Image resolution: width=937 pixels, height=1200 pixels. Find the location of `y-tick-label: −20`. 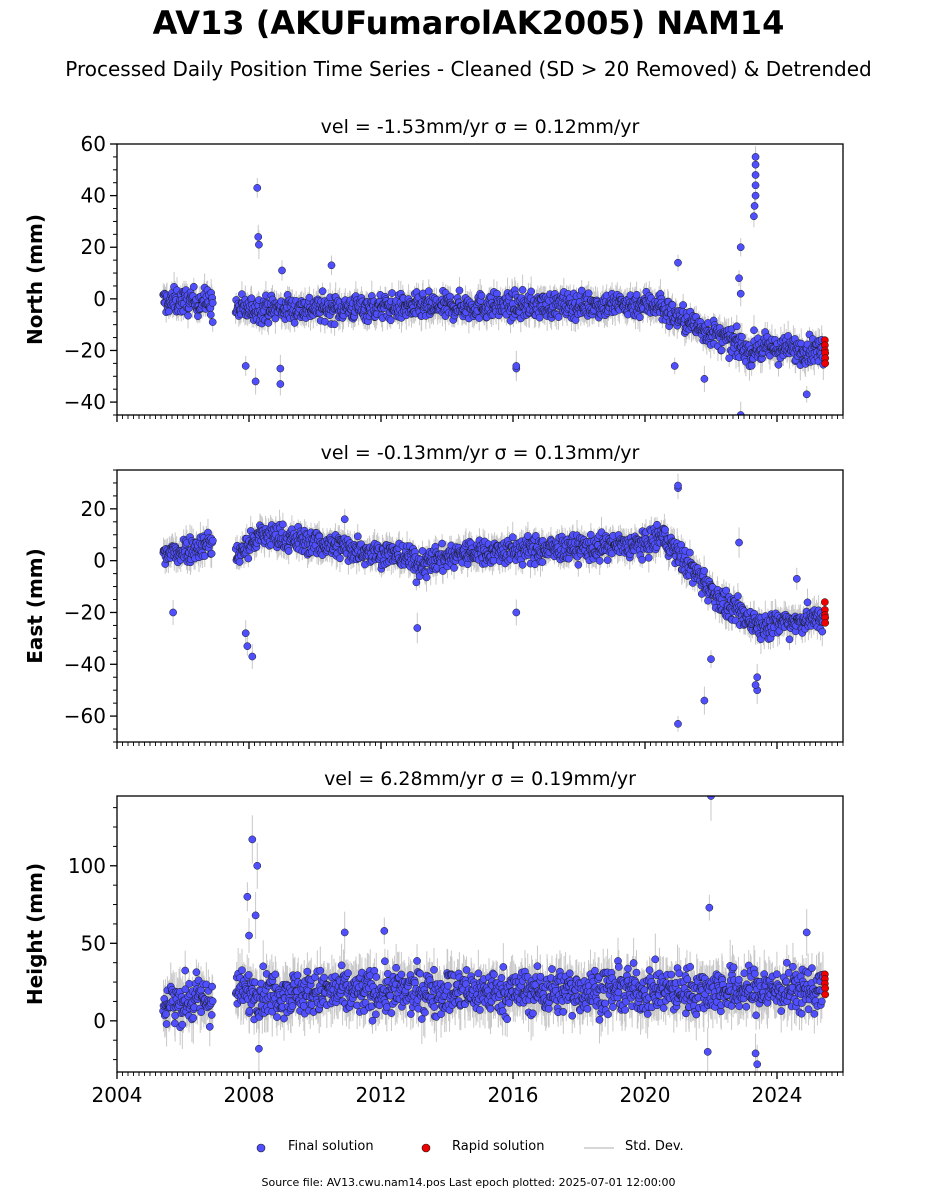

y-tick-label: −20 is located at coordinates (85, 350).